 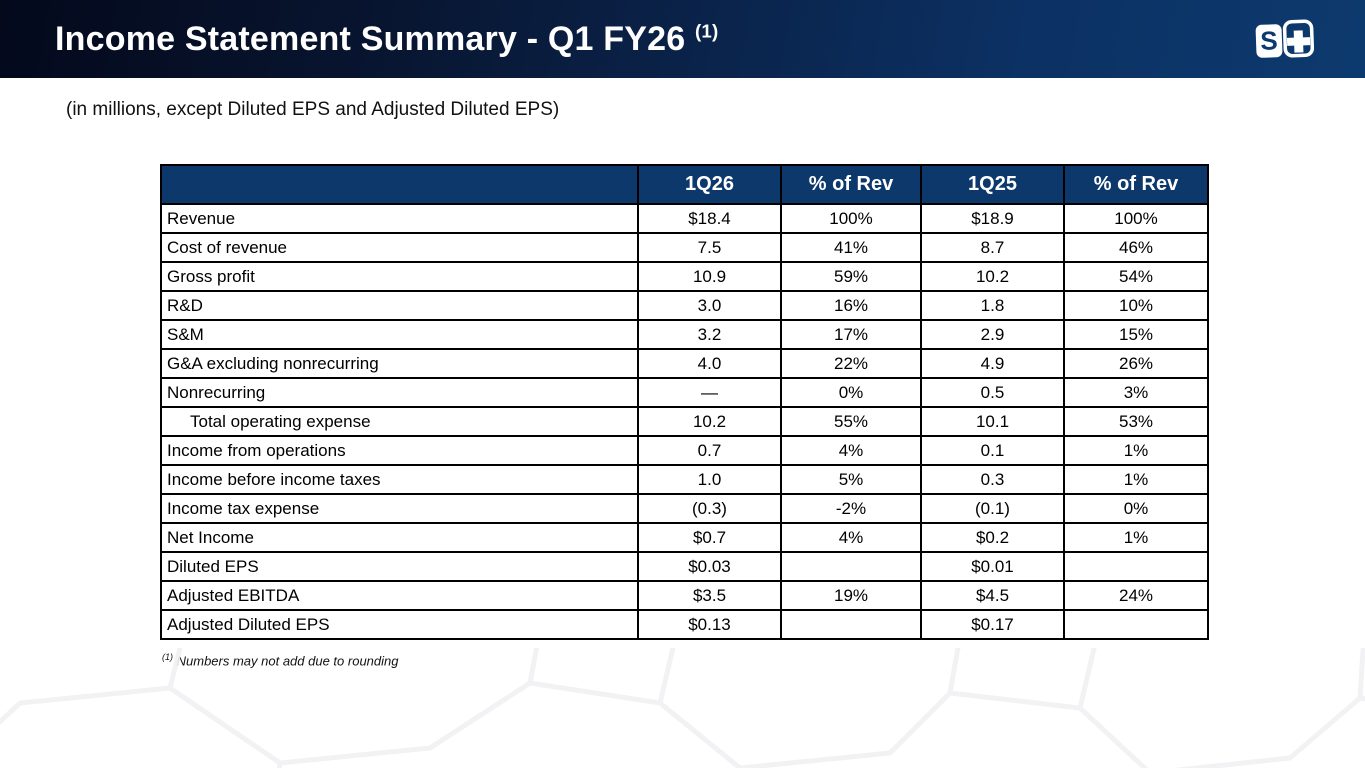 I want to click on row-value: 10.1, so click(x=992, y=421).